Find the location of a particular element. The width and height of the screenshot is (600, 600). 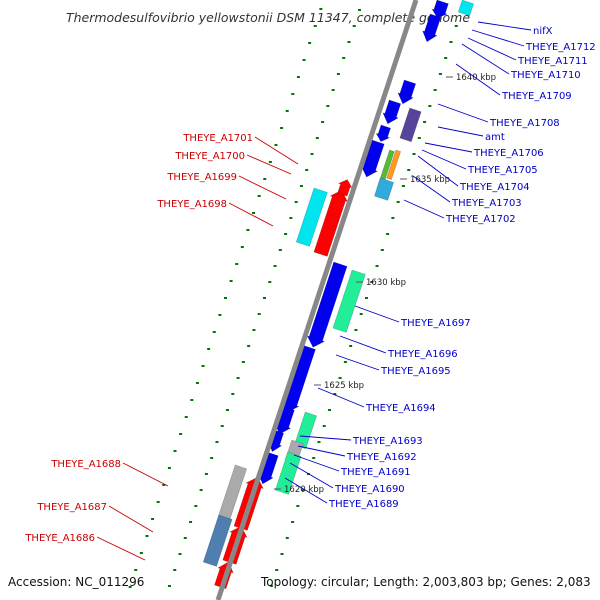

gene-label: THEYE_A1703 is located at coordinates (486, 203).